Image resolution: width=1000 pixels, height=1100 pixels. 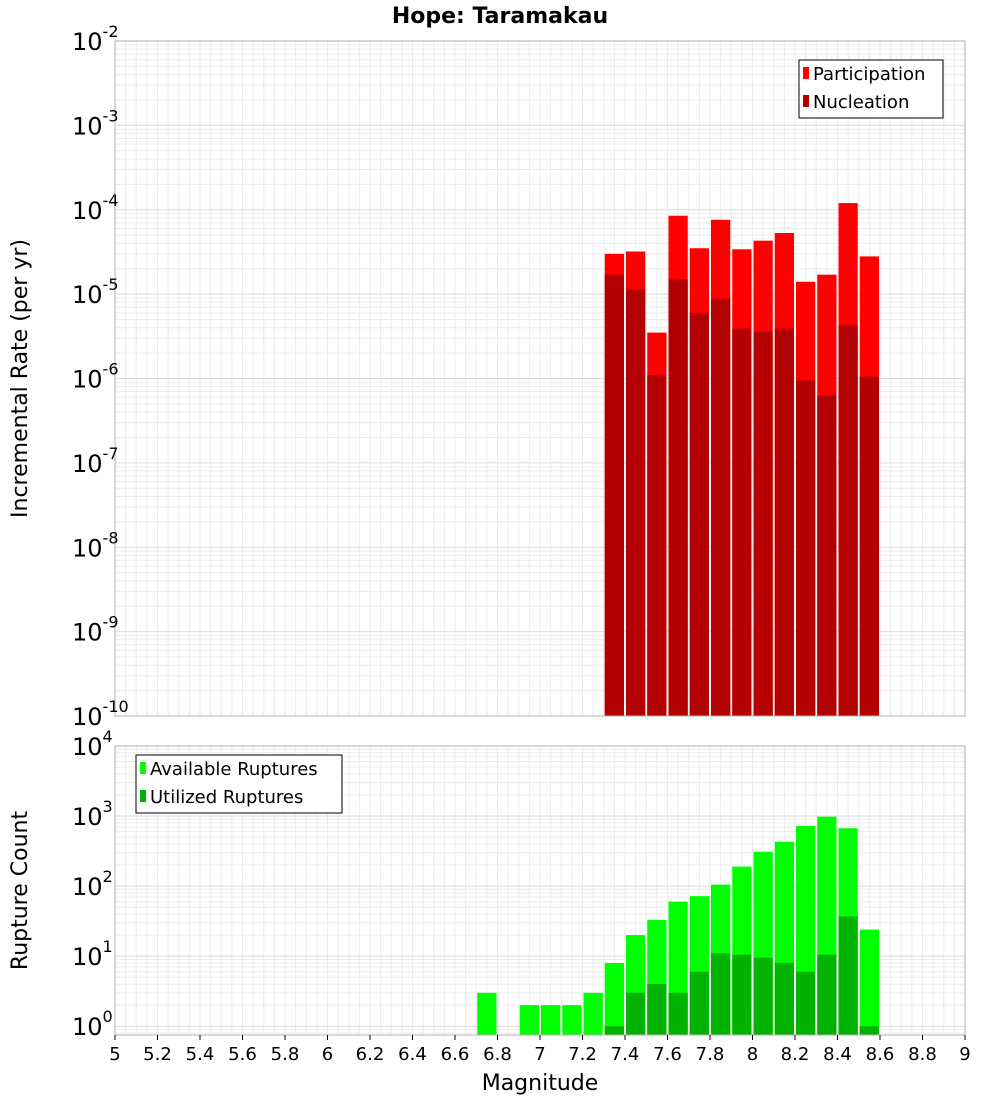 I want to click on x-tick-label: 7.2, so click(x=582, y=1054).